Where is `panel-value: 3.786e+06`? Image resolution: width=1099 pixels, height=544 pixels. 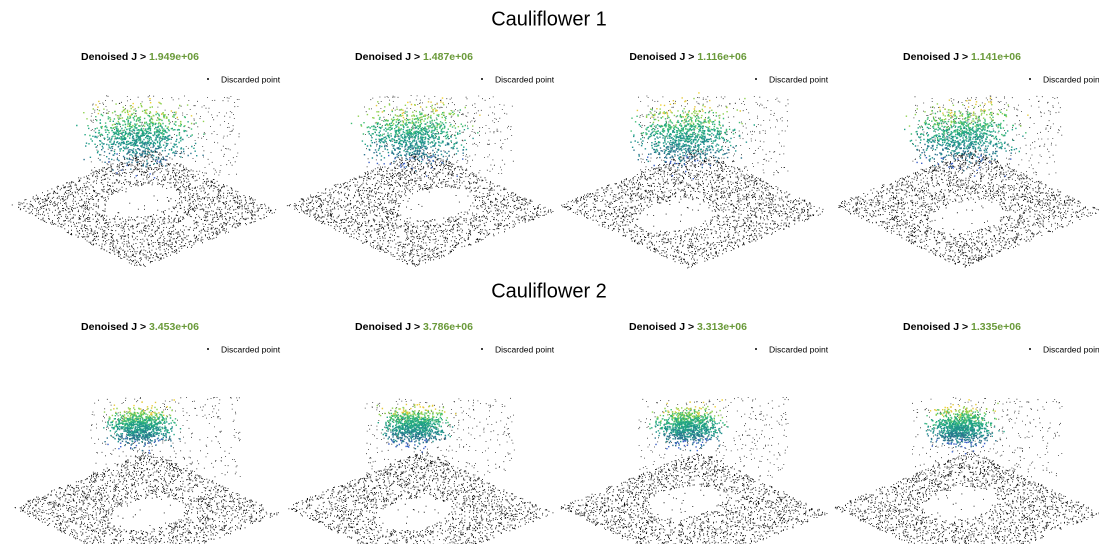 panel-value: 3.786e+06 is located at coordinates (448, 327).